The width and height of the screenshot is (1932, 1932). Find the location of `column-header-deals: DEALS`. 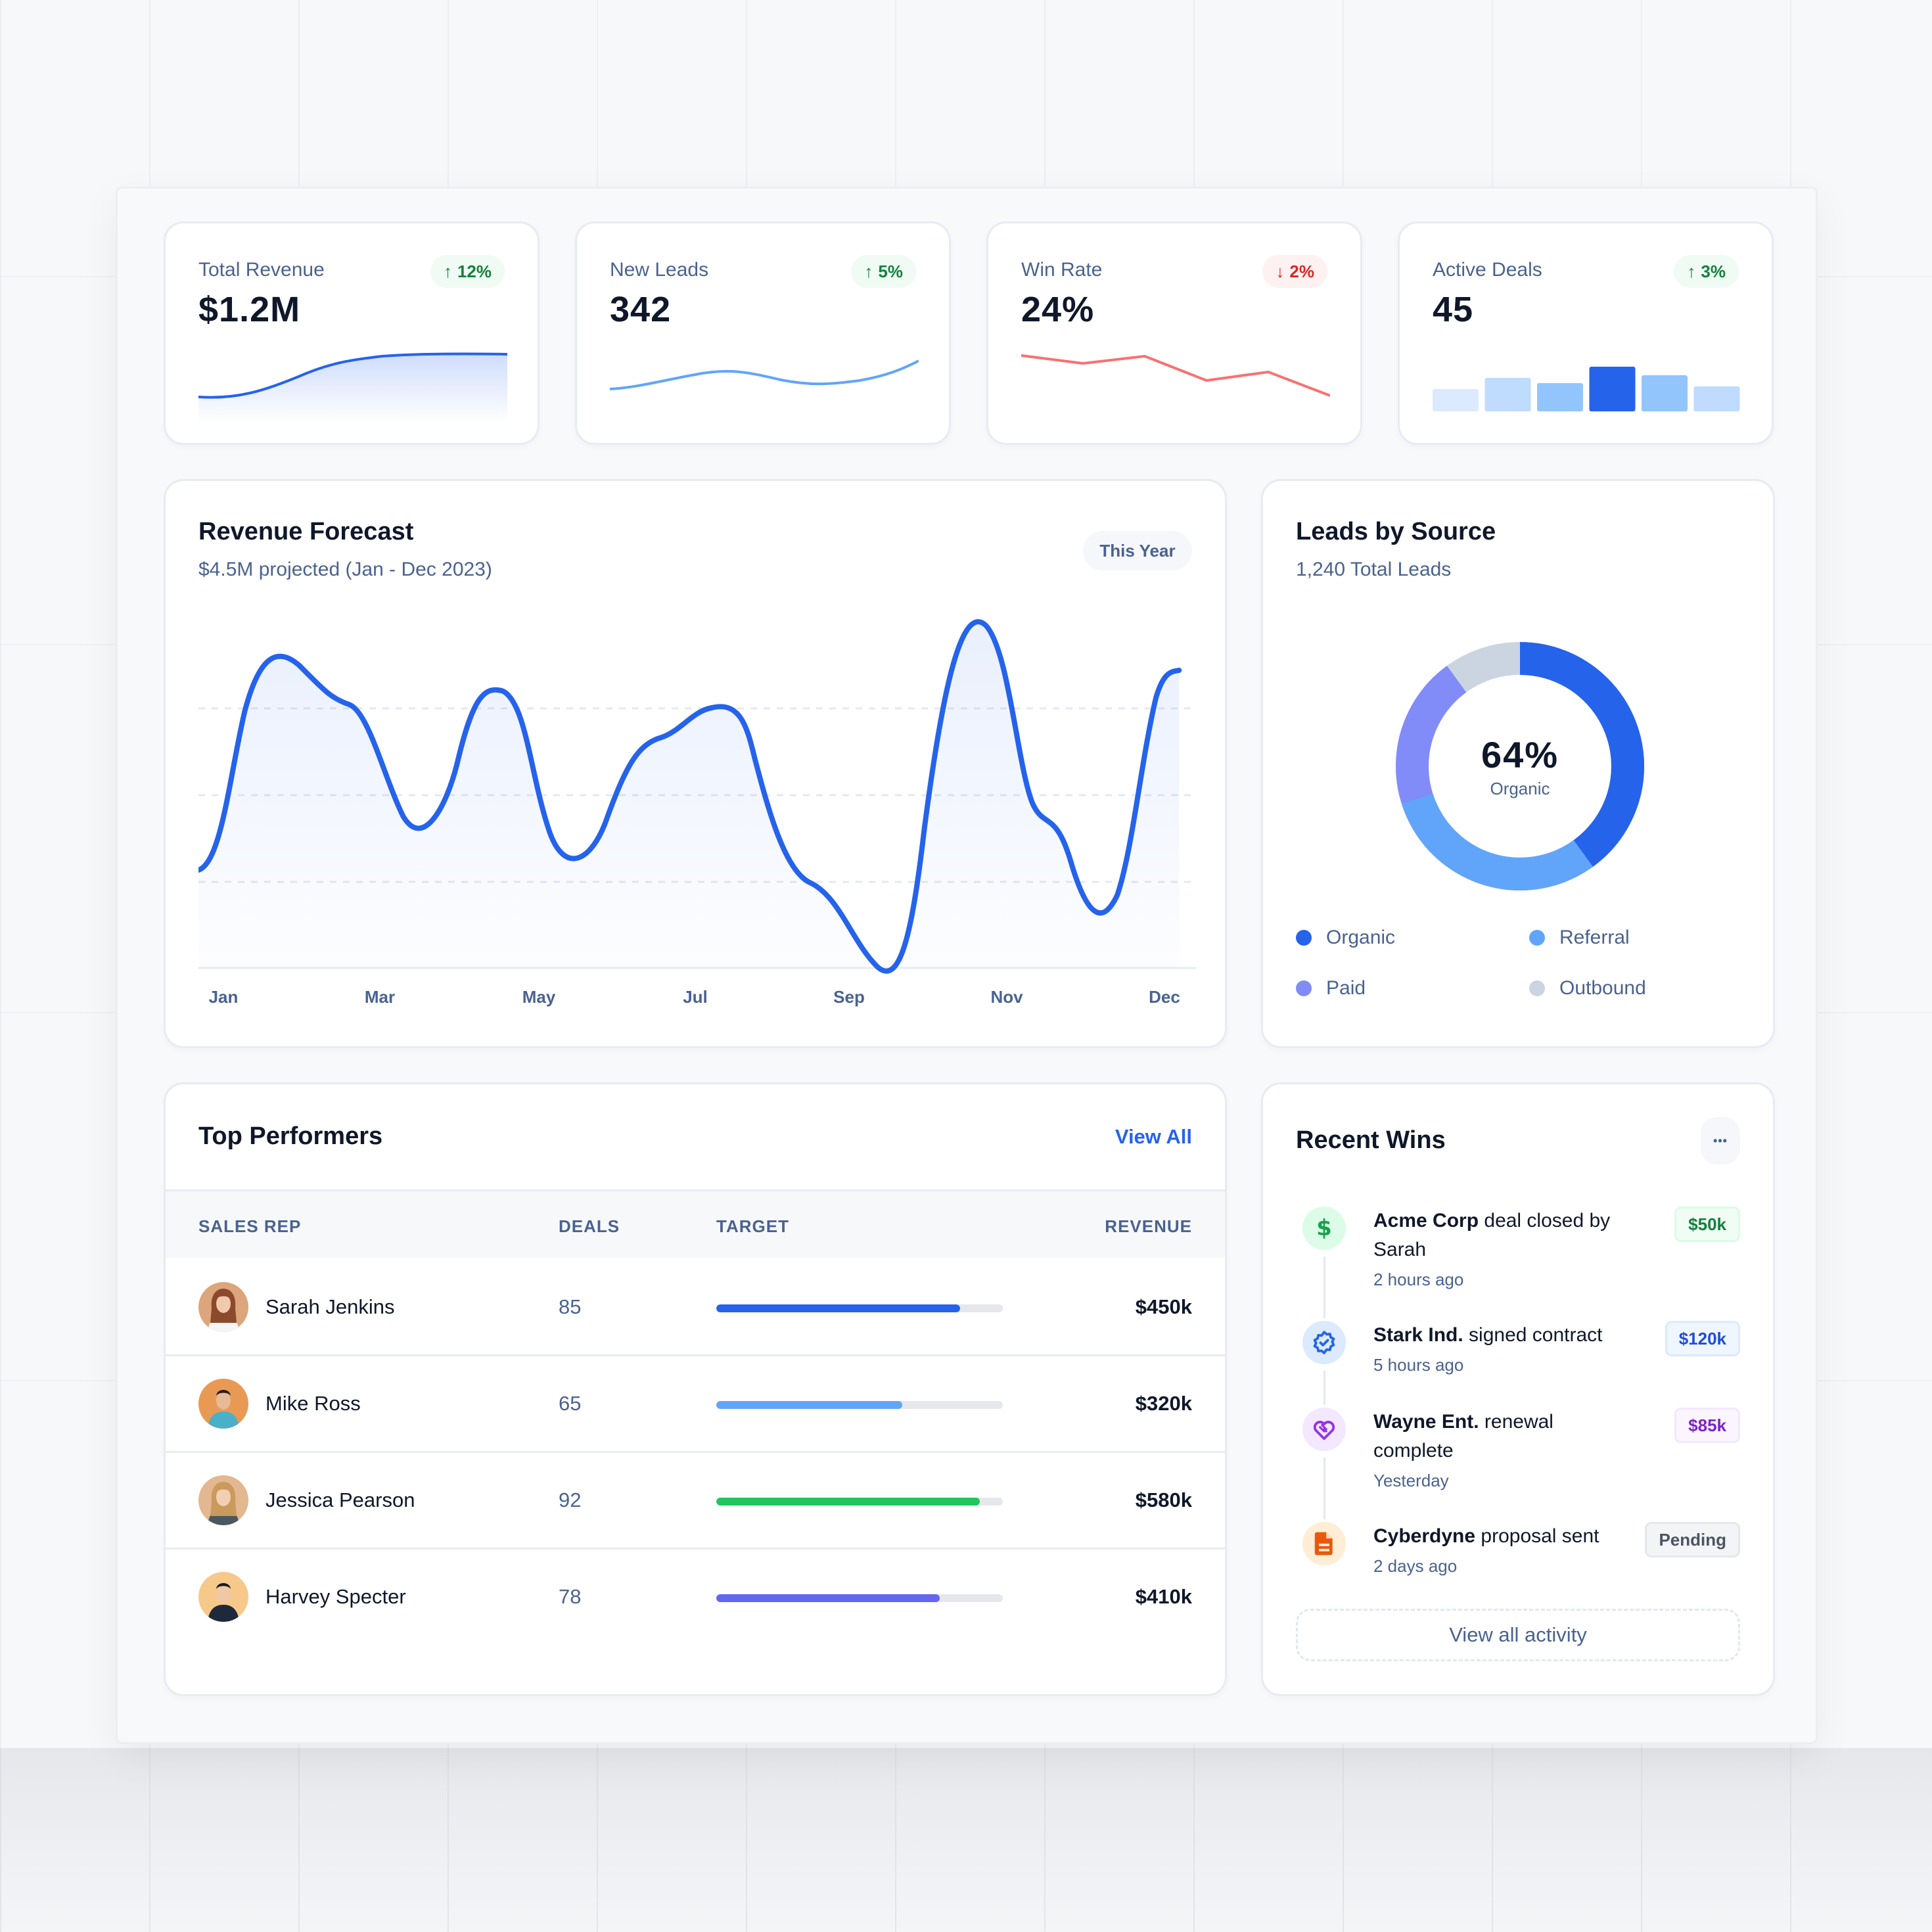

column-header-deals: DEALS is located at coordinates (589, 1226).